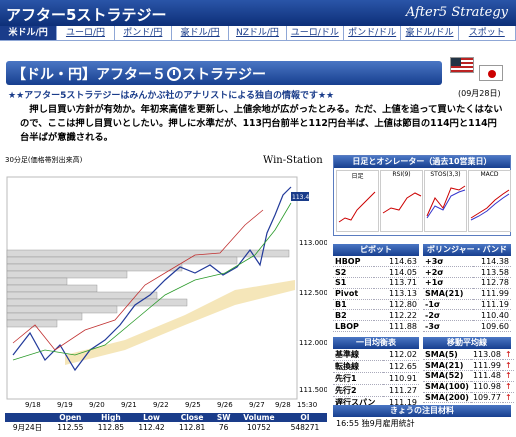 Image resolution: width=516 pixels, height=437 pixels. Describe the element at coordinates (375, 423) in the screenshot. I see `news-item: 16:55 独9月雇用統計` at that location.